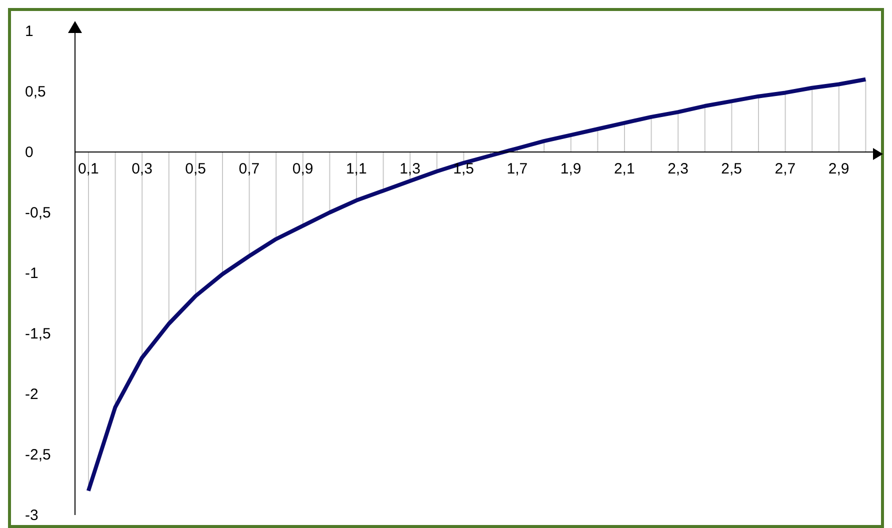 The width and height of the screenshot is (892, 528). Describe the element at coordinates (38, 334) in the screenshot. I see `y-tick-label: -1,5` at that location.